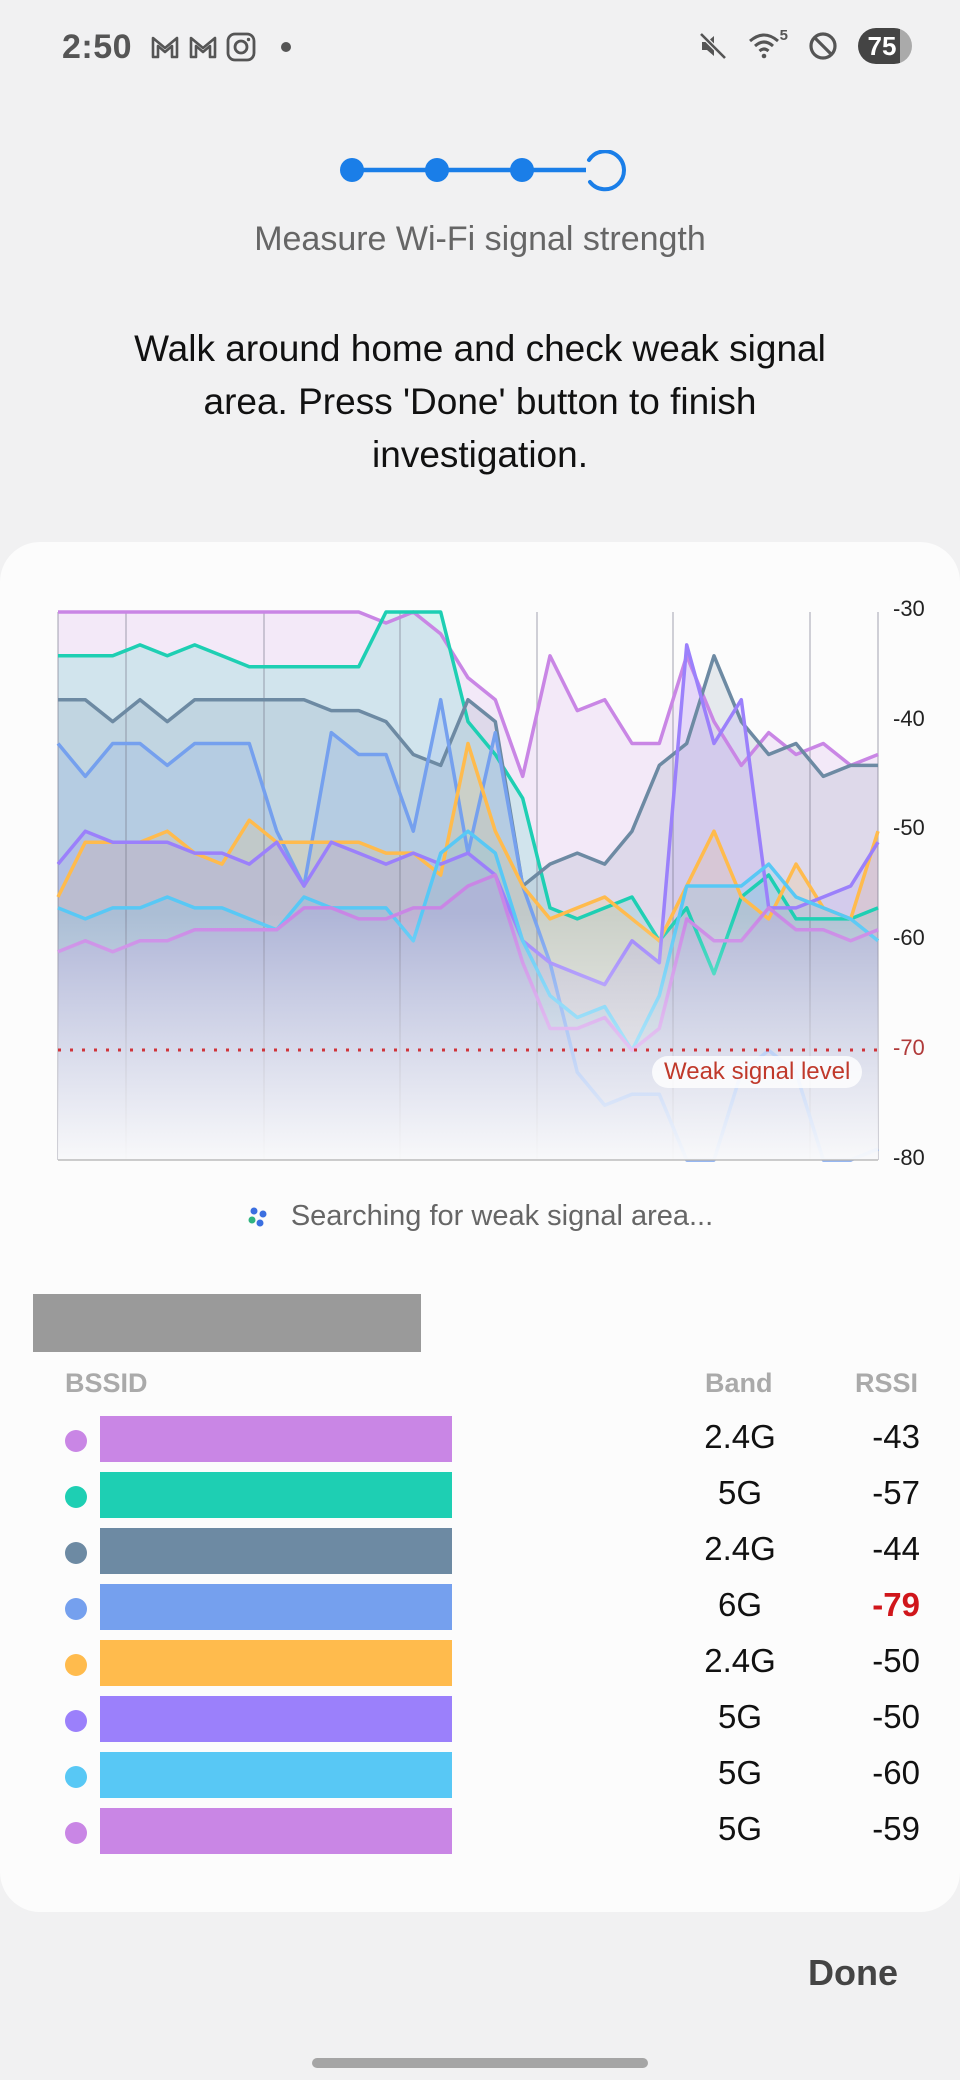 The height and width of the screenshot is (2080, 960). I want to click on step-1-complete-icon, so click(352, 170).